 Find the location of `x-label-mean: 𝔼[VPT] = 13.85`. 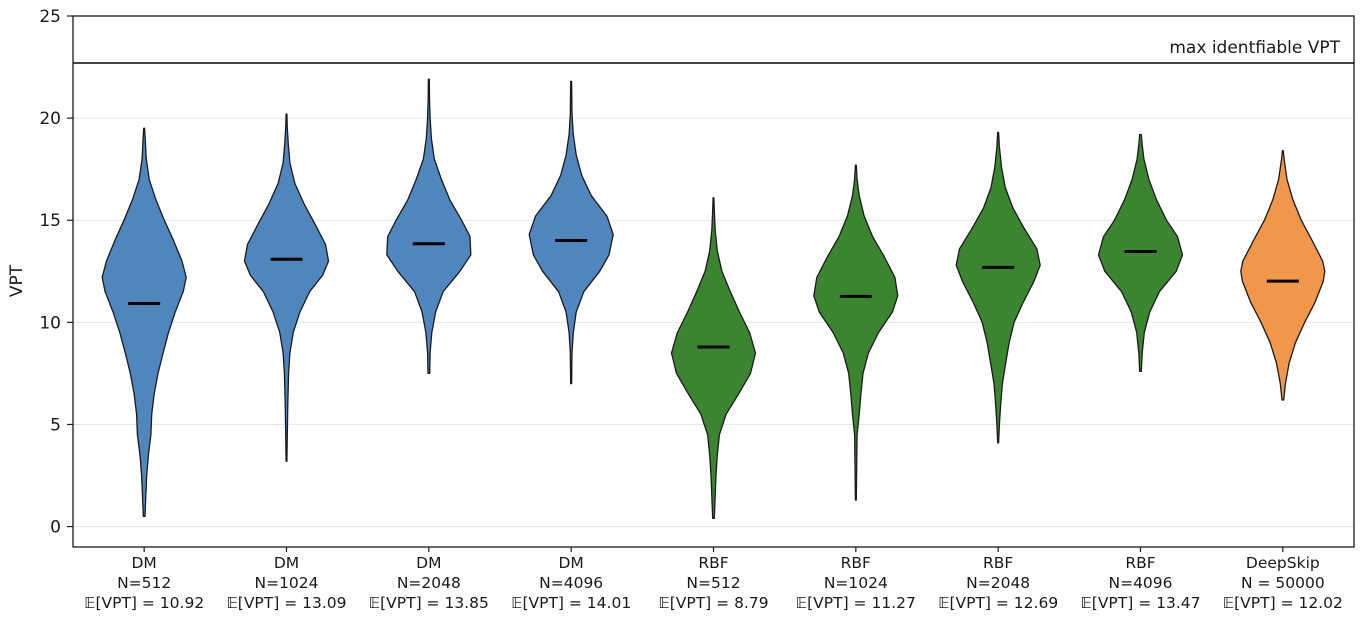

x-label-mean: 𝔼[VPT] = 13.85 is located at coordinates (429, 603).